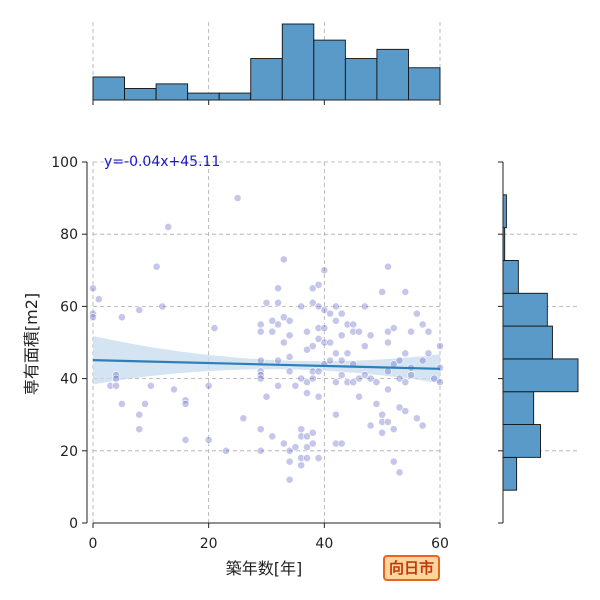 This screenshot has height=600, width=600. What do you see at coordinates (69, 380) in the screenshot?
I see `y-tick-label: 40` at bounding box center [69, 380].